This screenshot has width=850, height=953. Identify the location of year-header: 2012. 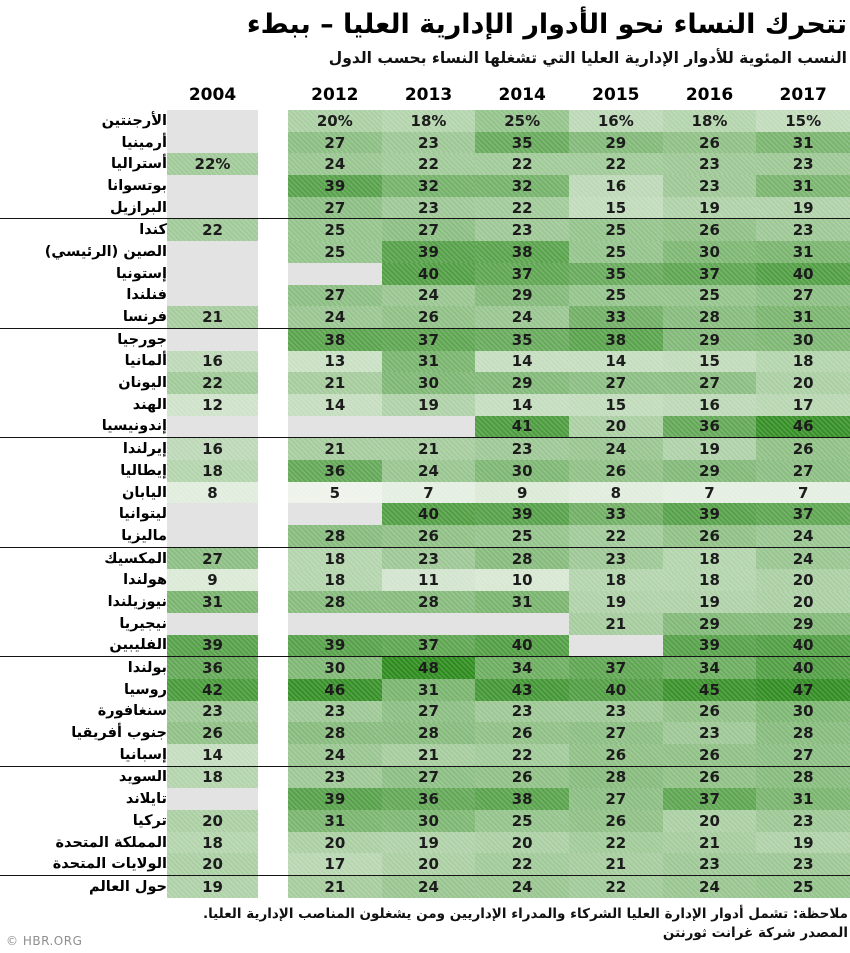
(335, 94).